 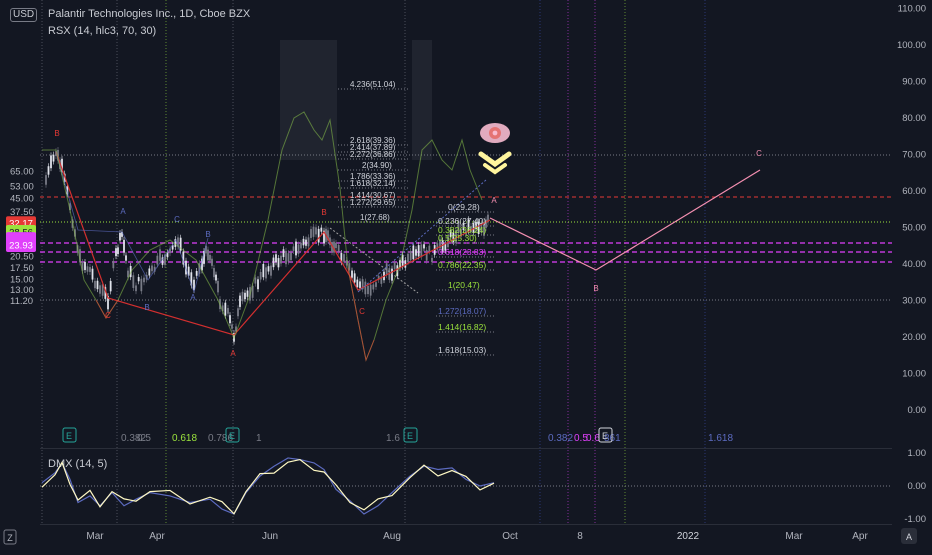 What do you see at coordinates (207, 234) in the screenshot?
I see `wave-pivot-label: B` at bounding box center [207, 234].